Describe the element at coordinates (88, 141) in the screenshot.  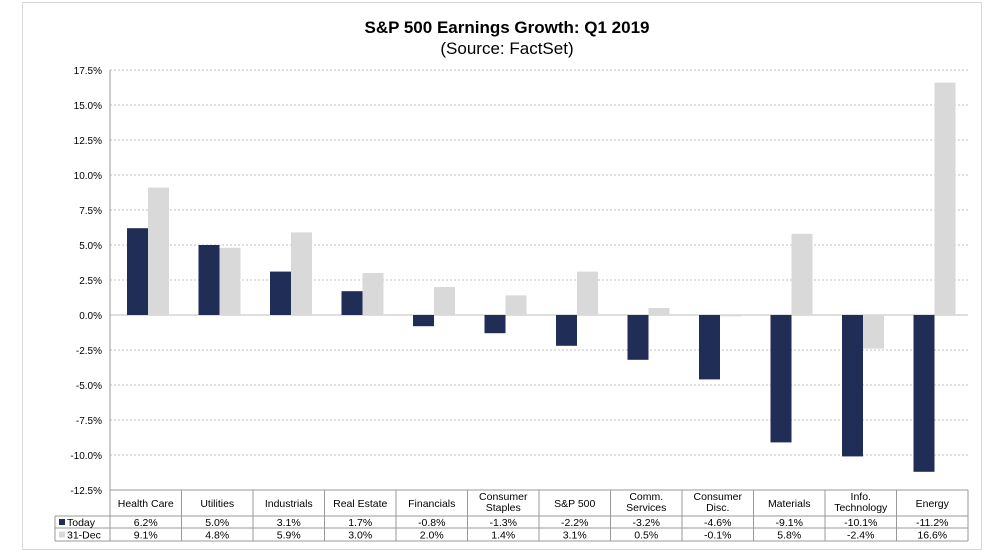
I see `y-tick-label: 12.5%` at that location.